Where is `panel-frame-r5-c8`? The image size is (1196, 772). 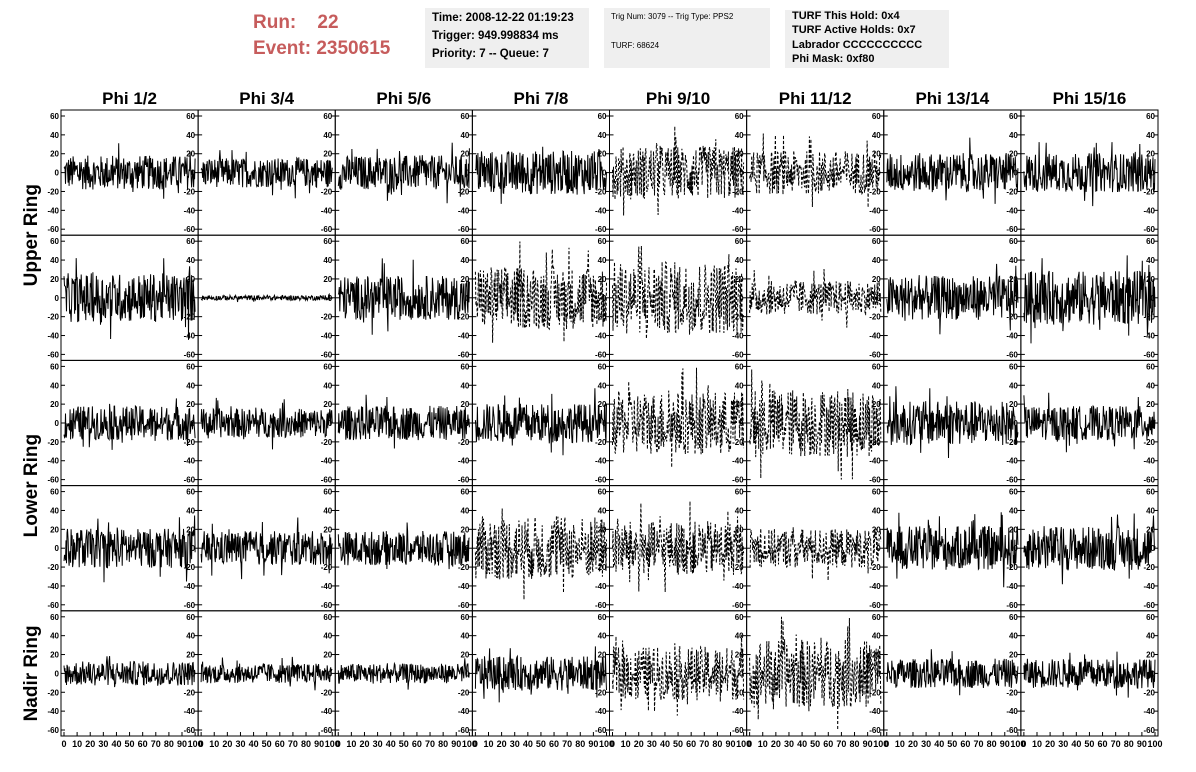
panel-frame-r5-c8 is located at coordinates (1089, 673).